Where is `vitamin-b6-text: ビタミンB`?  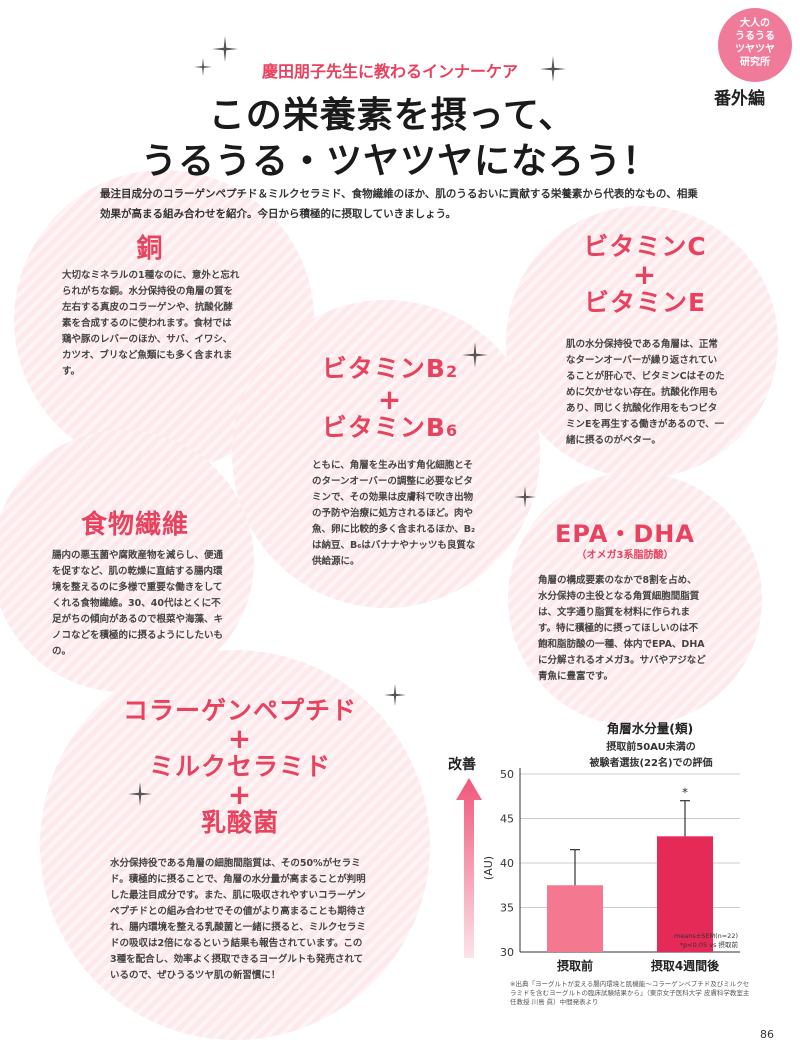 vitamin-b6-text: ビタミンB is located at coordinates (383, 427).